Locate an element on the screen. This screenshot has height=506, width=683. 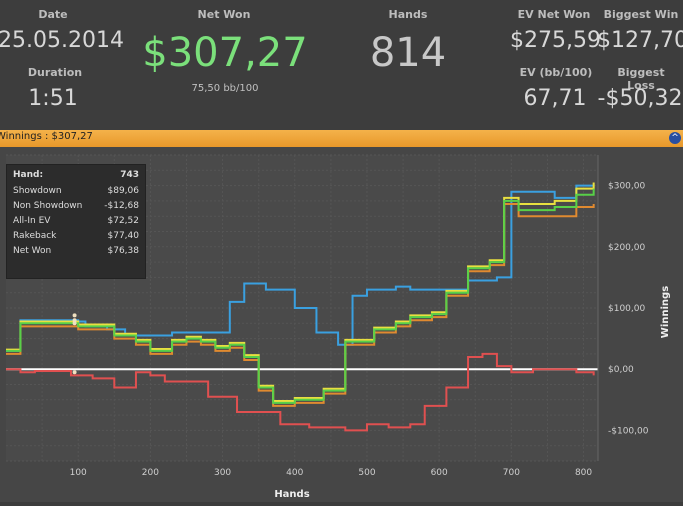
duration-value: 1:51 is located at coordinates (53, 98).